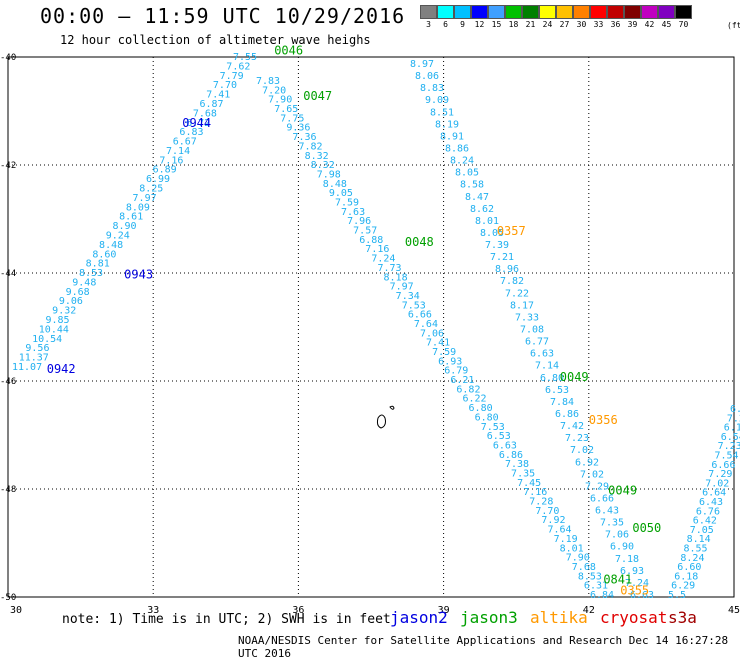  I want to click on legend-label: 9, so click(462, 24).